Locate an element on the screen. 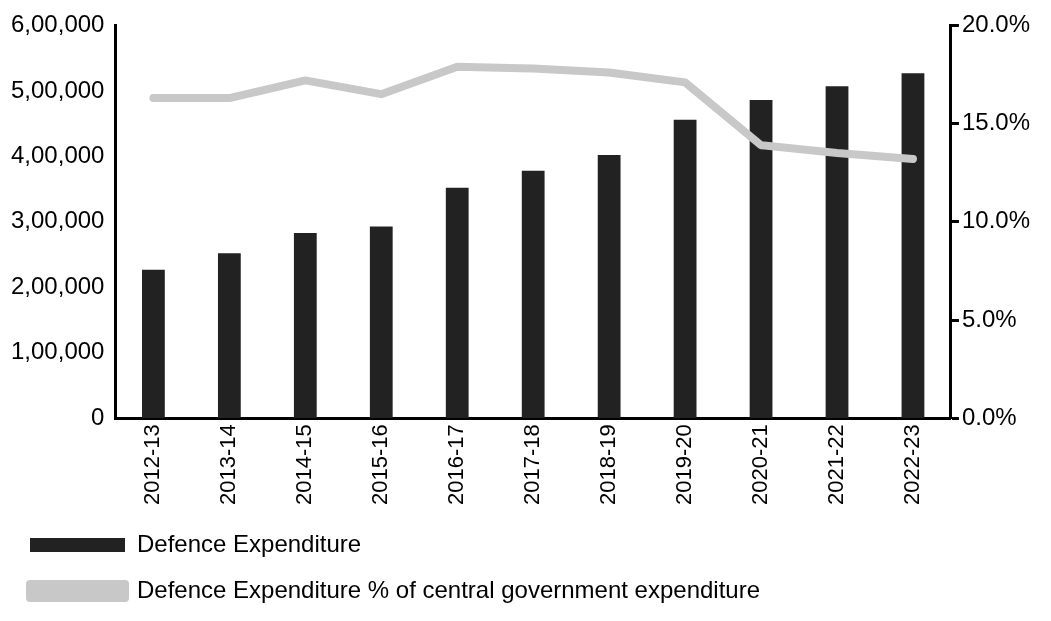 This screenshot has height=621, width=1051. legend-label: Defence Expenditure % of central government expenditure is located at coordinates (449, 589).